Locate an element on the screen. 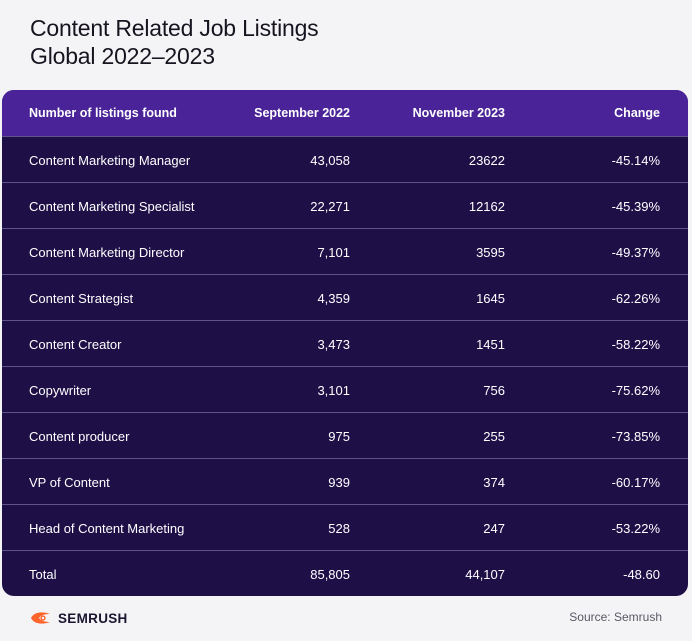 The height and width of the screenshot is (641, 692). change-cell: -60.17% is located at coordinates (635, 482).